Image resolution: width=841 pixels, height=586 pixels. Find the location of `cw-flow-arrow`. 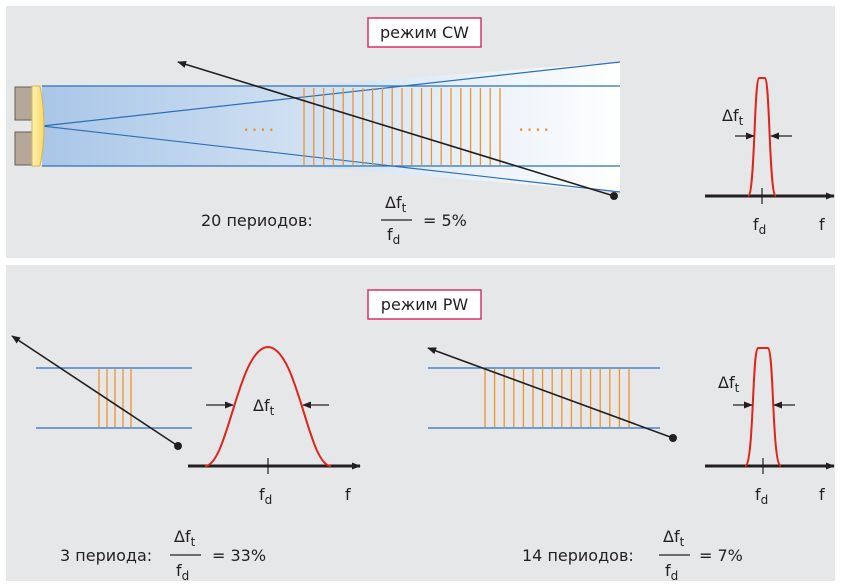

cw-flow-arrow is located at coordinates (396, 128).